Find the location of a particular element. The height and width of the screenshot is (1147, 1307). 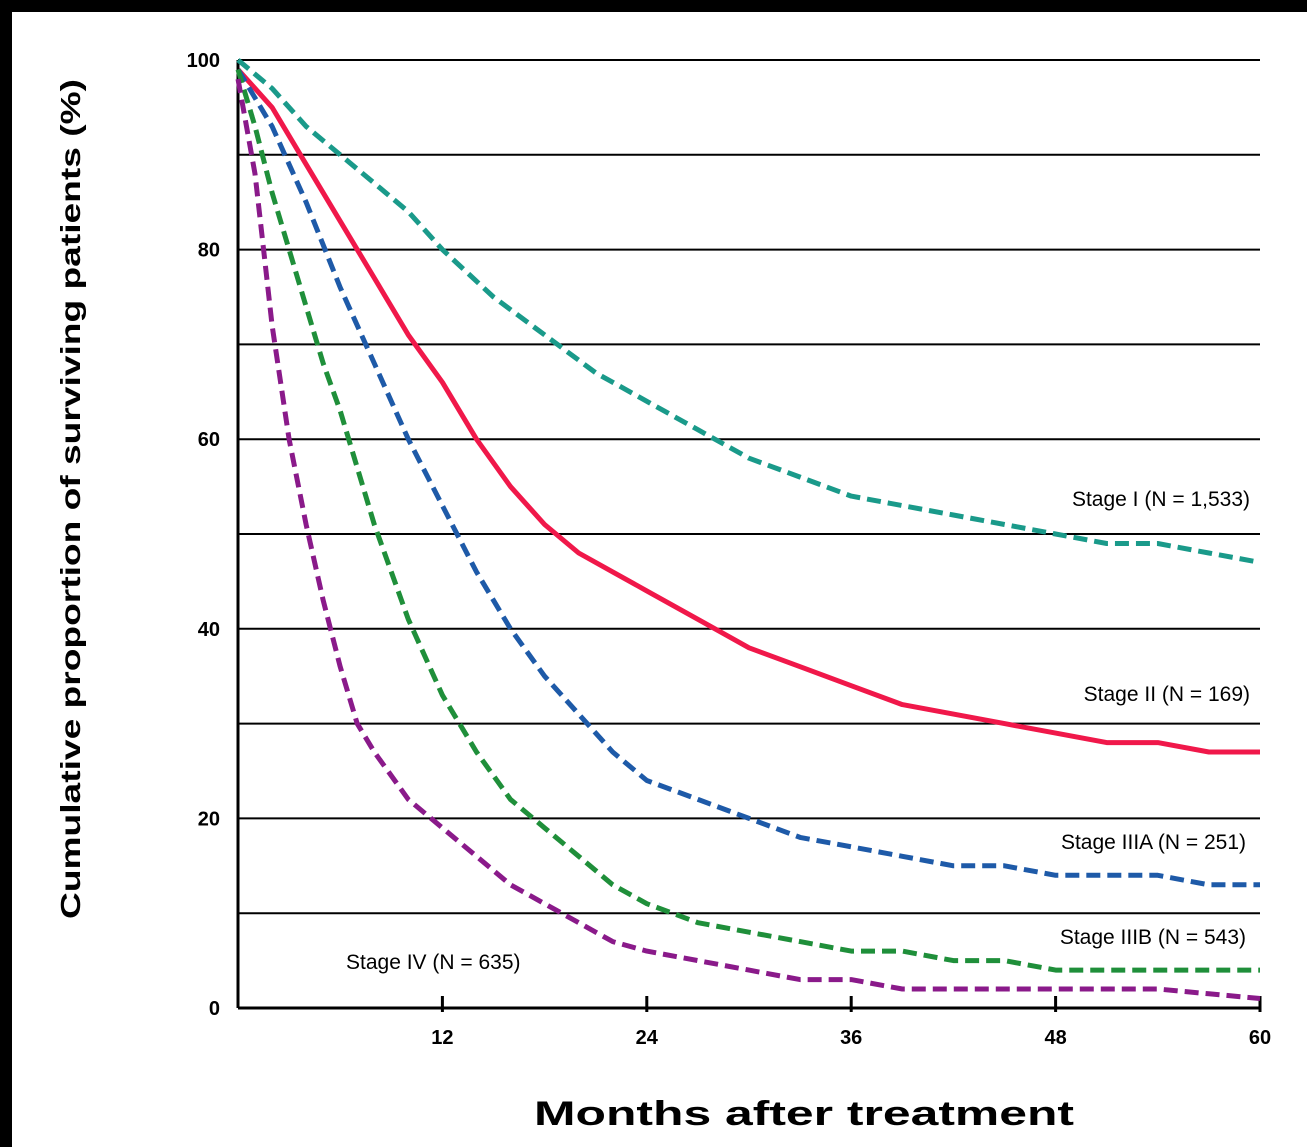

x-tick-label: 48 is located at coordinates (1055, 1038).